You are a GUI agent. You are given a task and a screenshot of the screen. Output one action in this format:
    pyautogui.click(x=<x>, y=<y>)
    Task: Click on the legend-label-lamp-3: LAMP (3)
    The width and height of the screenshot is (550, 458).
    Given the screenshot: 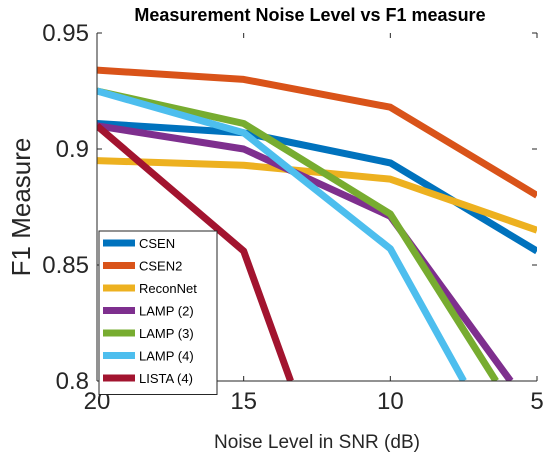 What is the action you would take?
    pyautogui.click(x=166, y=333)
    